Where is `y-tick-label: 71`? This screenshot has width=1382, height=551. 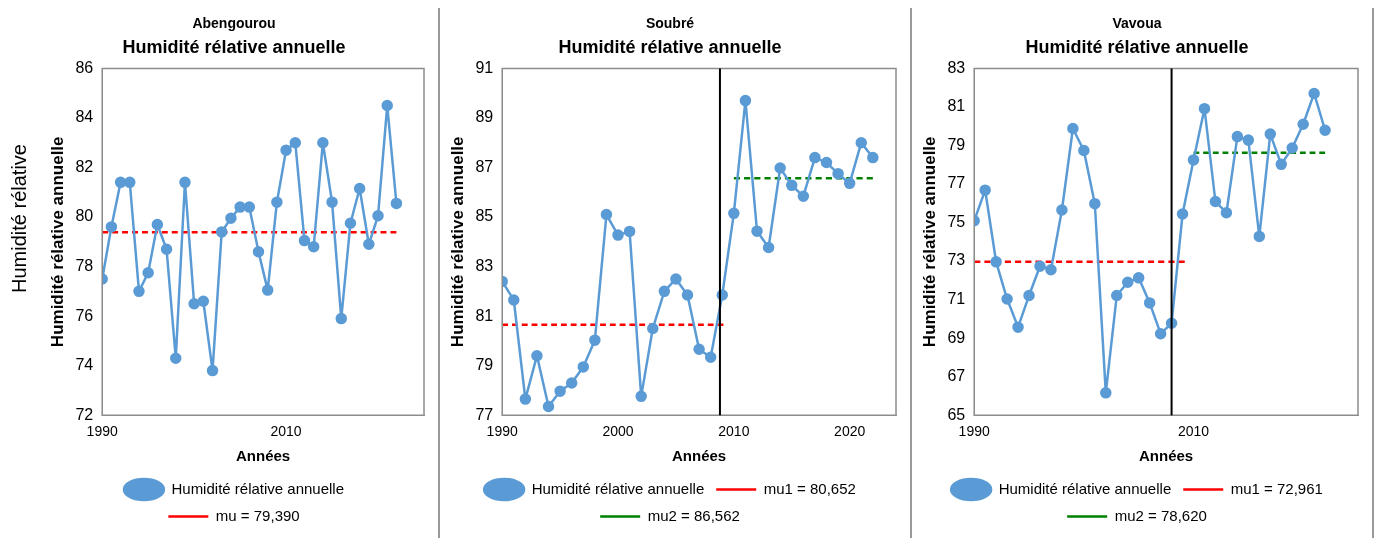
y-tick-label: 71 is located at coordinates (956, 299).